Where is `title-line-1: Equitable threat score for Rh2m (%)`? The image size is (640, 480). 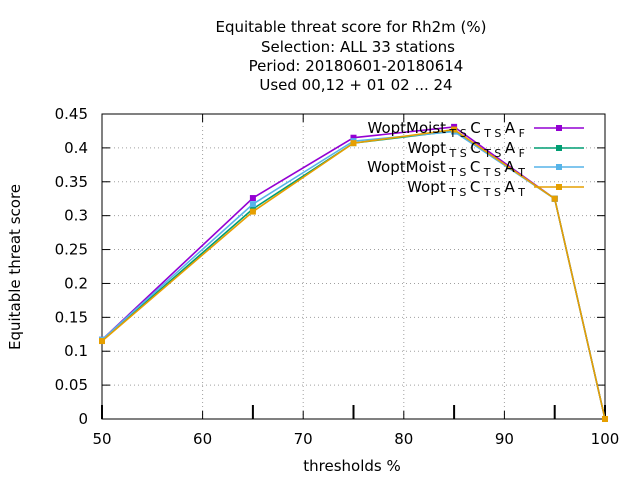 title-line-1: Equitable threat score for Rh2m (%) is located at coordinates (350, 27).